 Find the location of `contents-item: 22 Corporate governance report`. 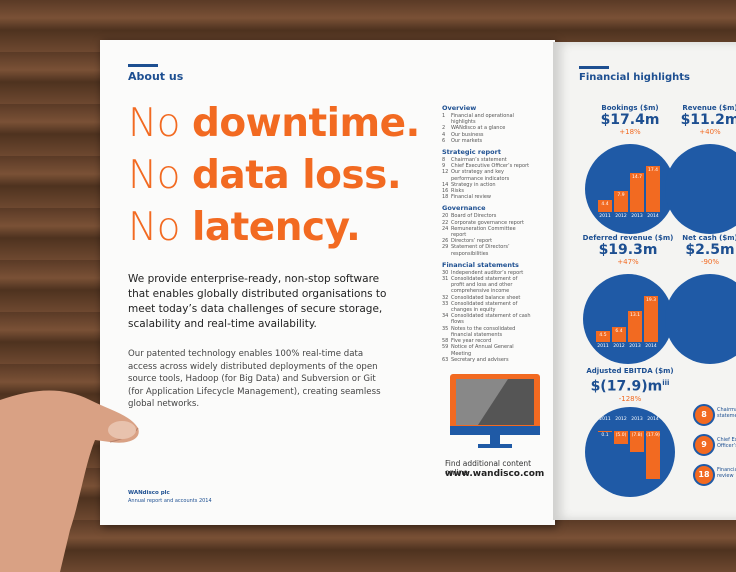

contents-item: 22 Corporate governance report is located at coordinates (487, 223).